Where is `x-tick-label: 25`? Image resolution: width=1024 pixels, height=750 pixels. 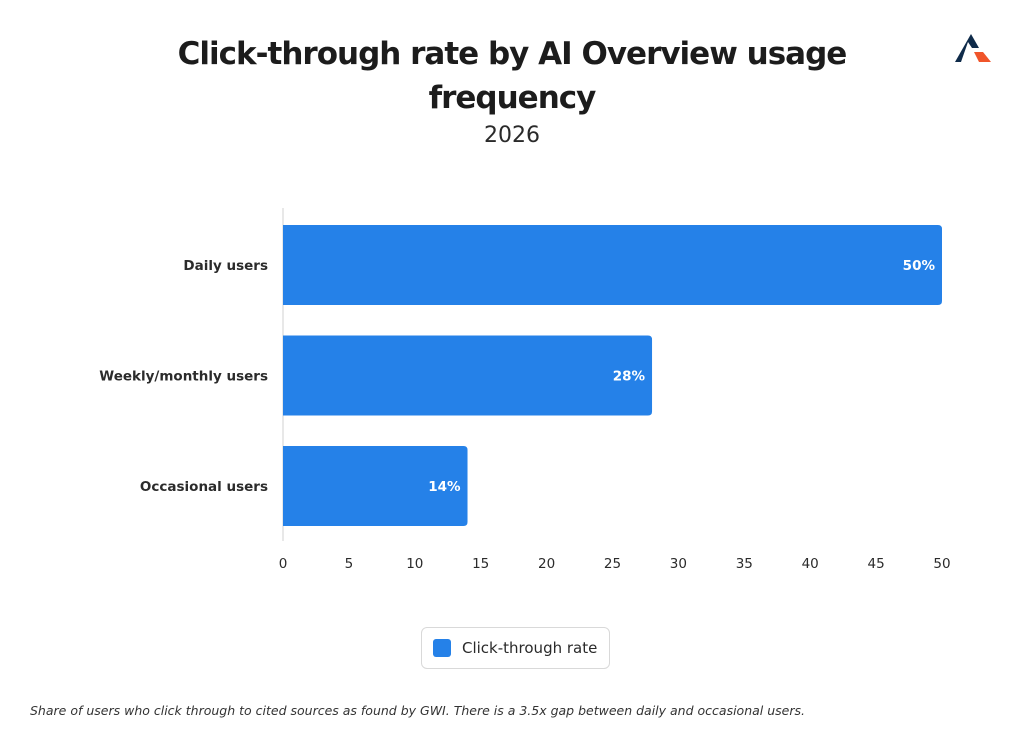
x-tick-label: 25 is located at coordinates (612, 564).